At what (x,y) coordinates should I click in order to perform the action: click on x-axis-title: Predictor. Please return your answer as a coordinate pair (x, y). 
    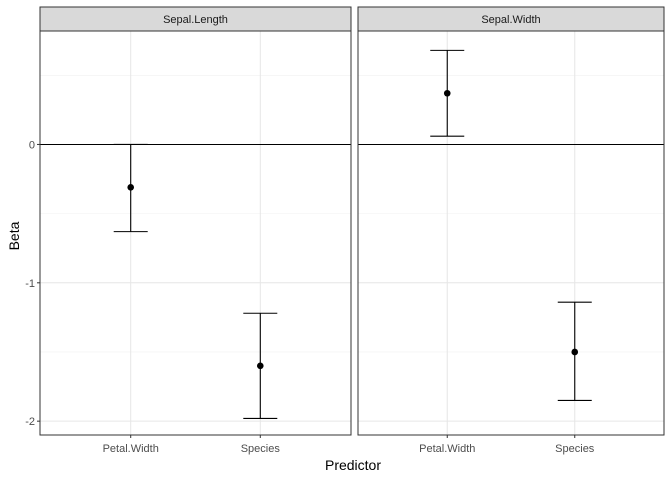
    Looking at the image, I should click on (353, 465).